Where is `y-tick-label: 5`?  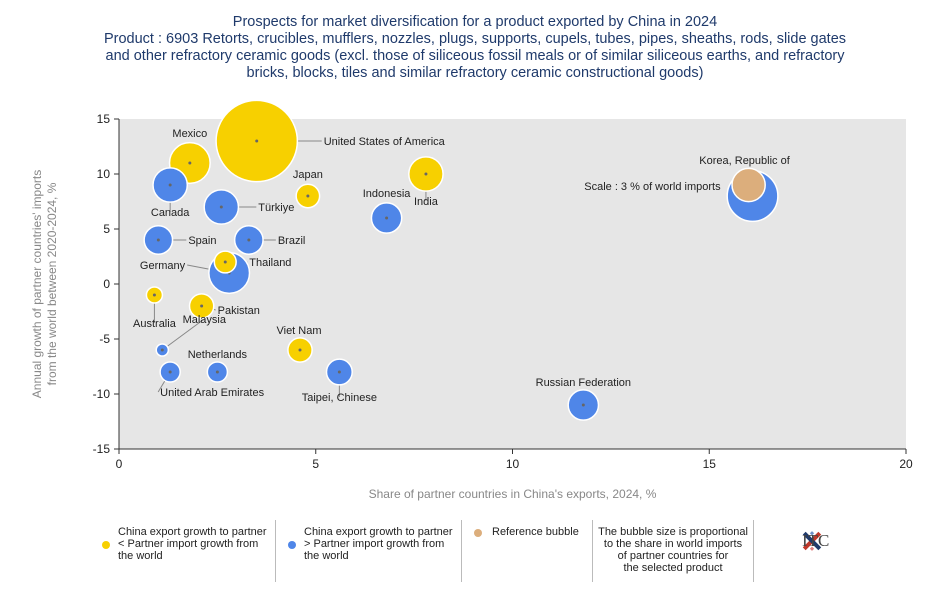
y-tick-label: 5 is located at coordinates (106, 229).